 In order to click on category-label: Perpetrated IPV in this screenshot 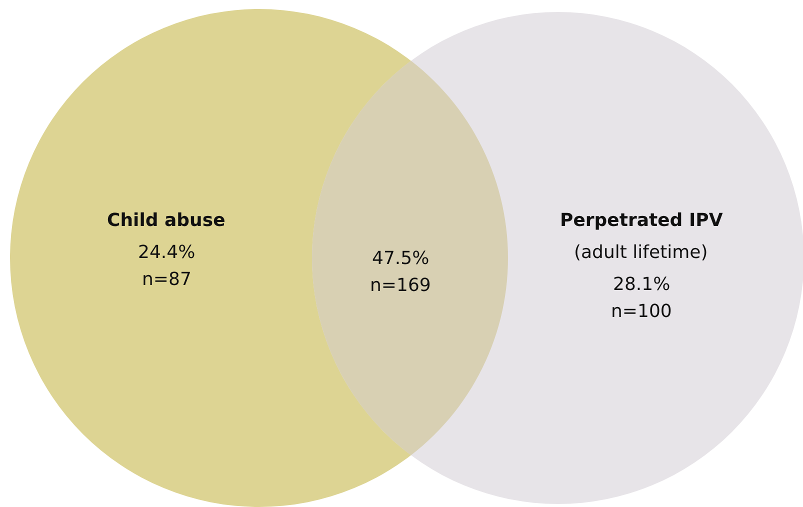, I will do `click(641, 220)`.